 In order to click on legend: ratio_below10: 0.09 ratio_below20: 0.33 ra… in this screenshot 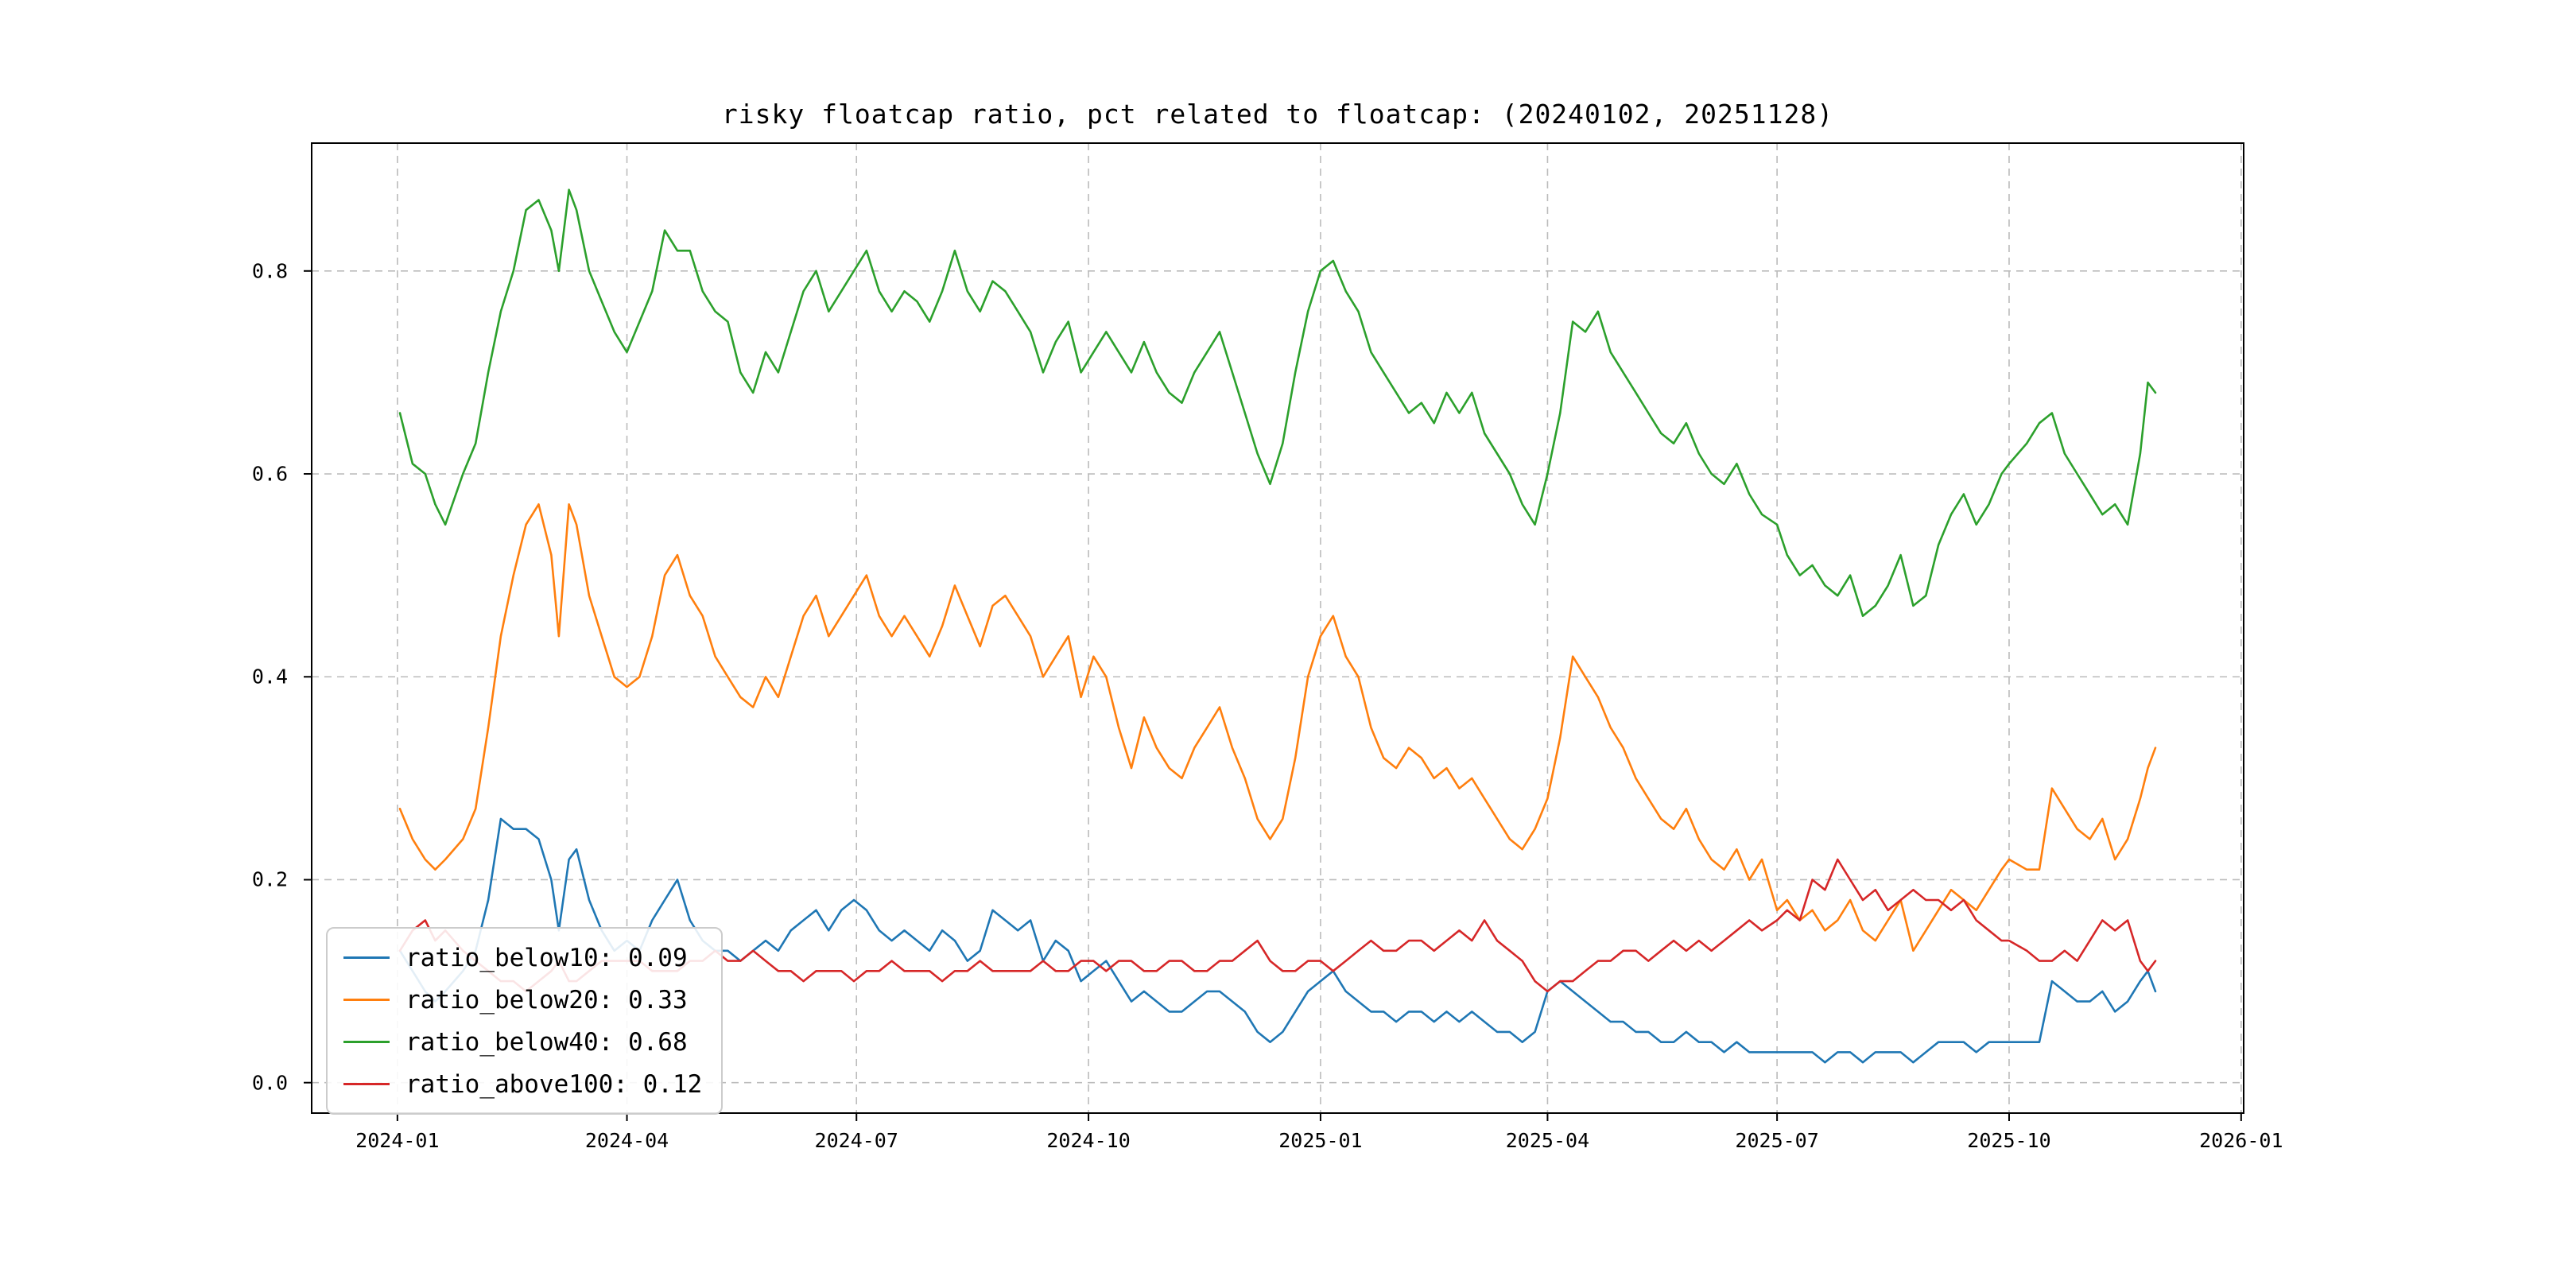, I will do `click(525, 1021)`.